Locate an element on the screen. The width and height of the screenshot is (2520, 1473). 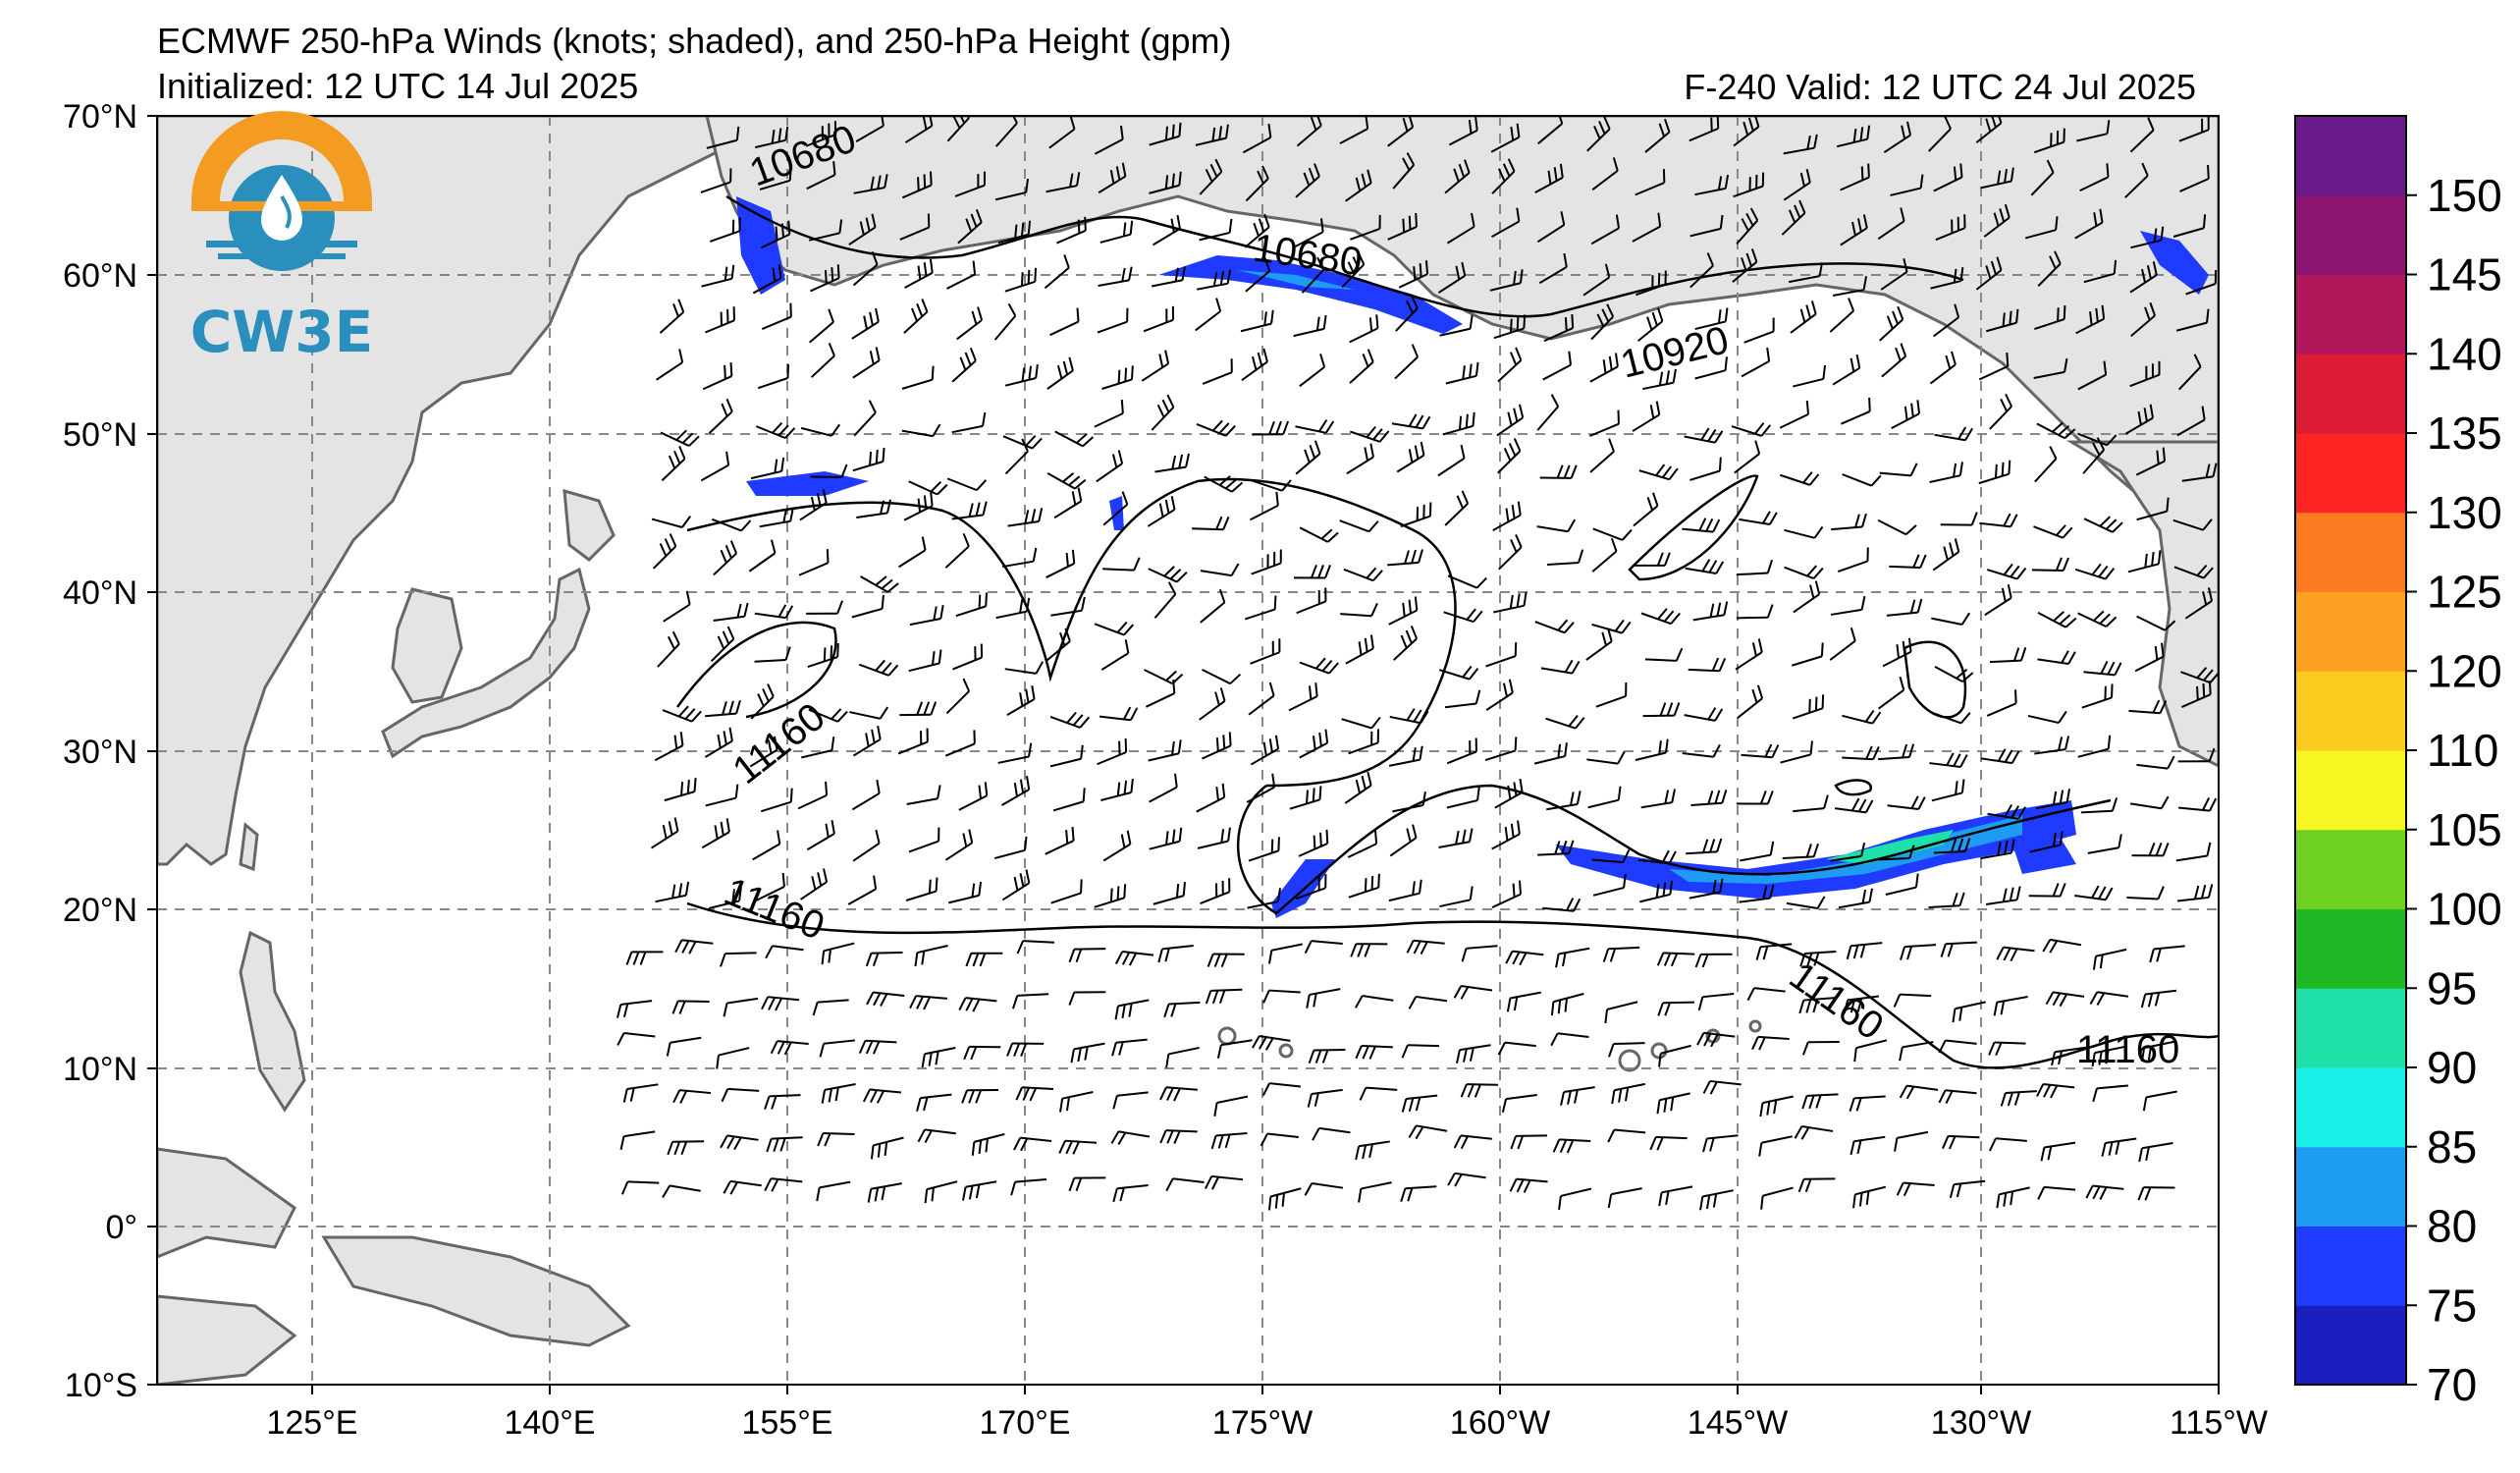
lon-label-175w: 175°W is located at coordinates (1262, 1423).